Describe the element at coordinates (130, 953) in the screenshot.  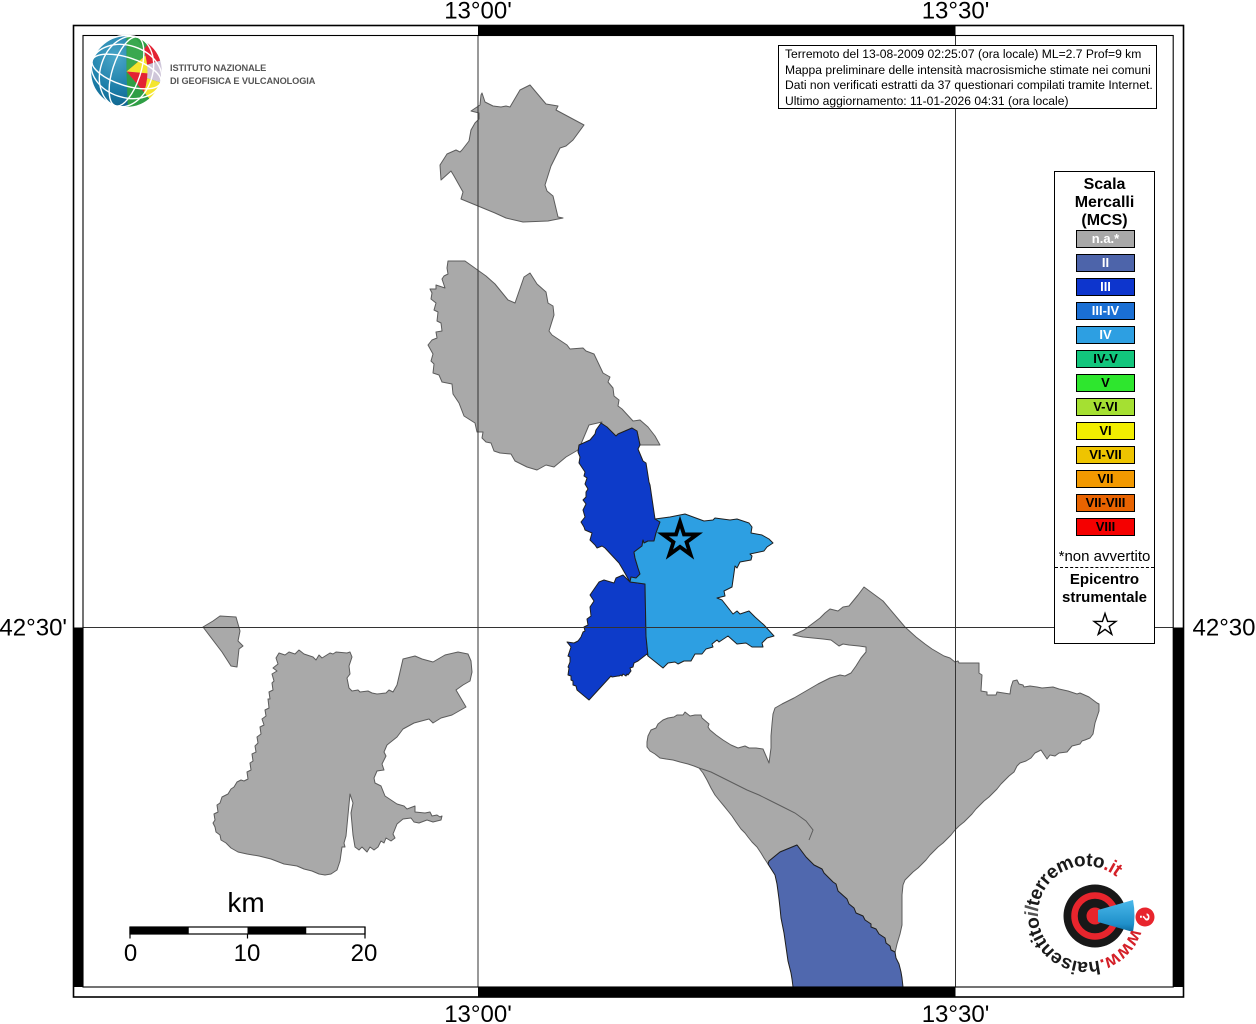
I see `svg-text: 0` at that location.